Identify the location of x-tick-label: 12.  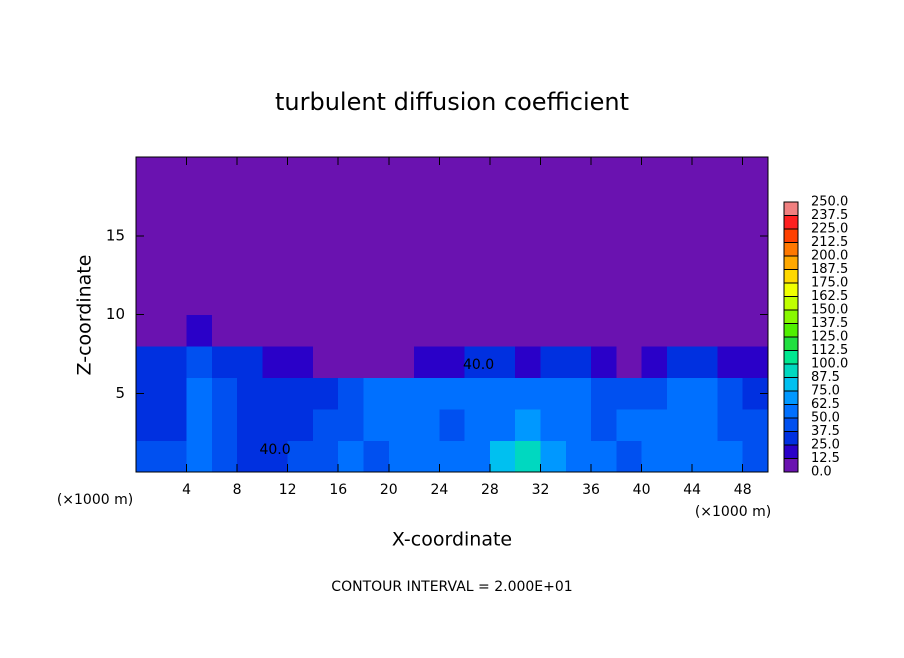
(288, 490).